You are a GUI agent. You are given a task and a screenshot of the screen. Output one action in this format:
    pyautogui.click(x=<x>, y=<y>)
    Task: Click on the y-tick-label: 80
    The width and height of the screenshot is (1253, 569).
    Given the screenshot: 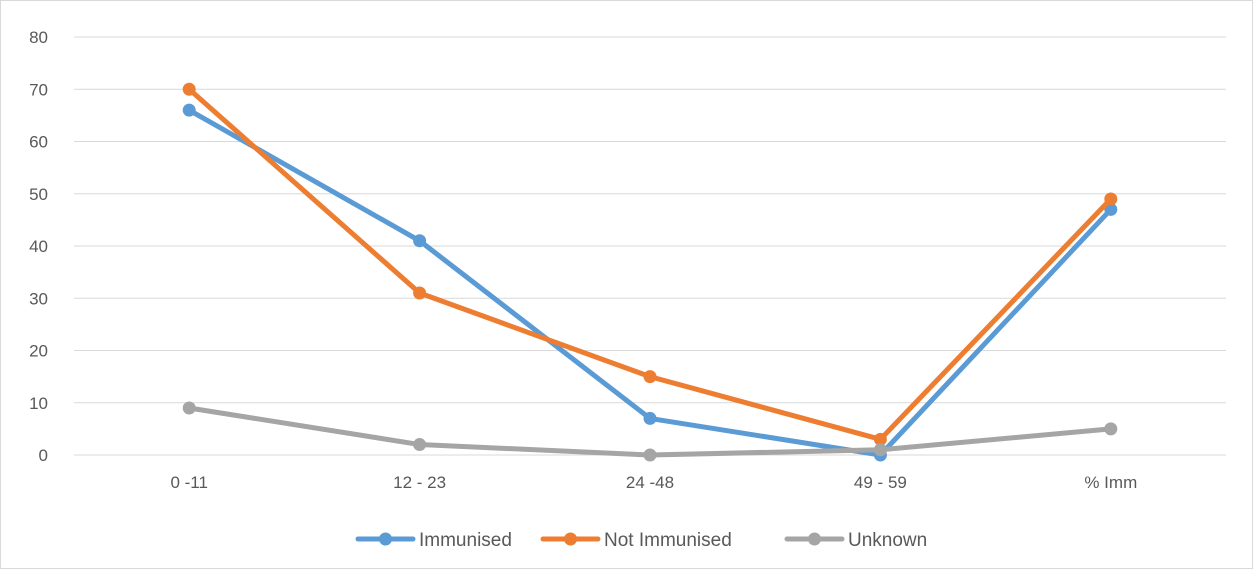 What is the action you would take?
    pyautogui.click(x=38, y=37)
    